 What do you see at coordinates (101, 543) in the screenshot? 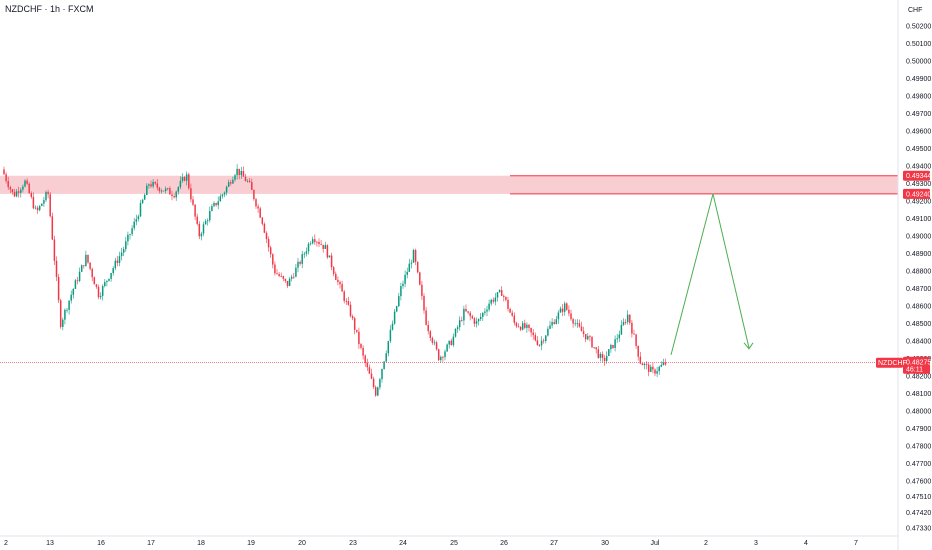
I see `time-tick: 16` at bounding box center [101, 543].